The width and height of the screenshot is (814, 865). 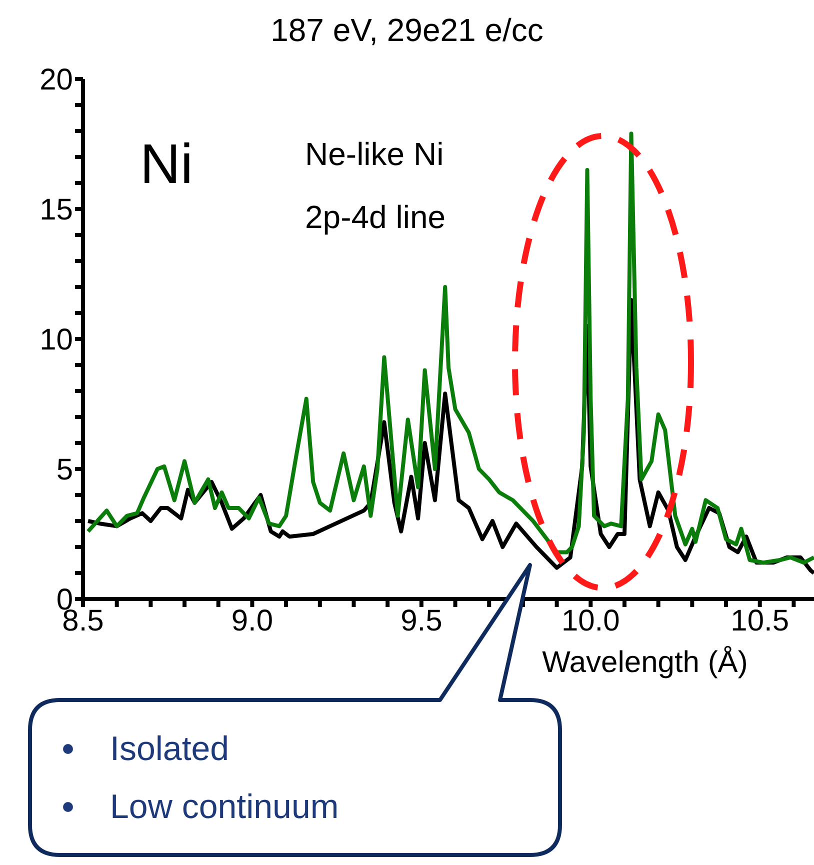 I want to click on y-tick-label: 10, so click(x=56, y=340).